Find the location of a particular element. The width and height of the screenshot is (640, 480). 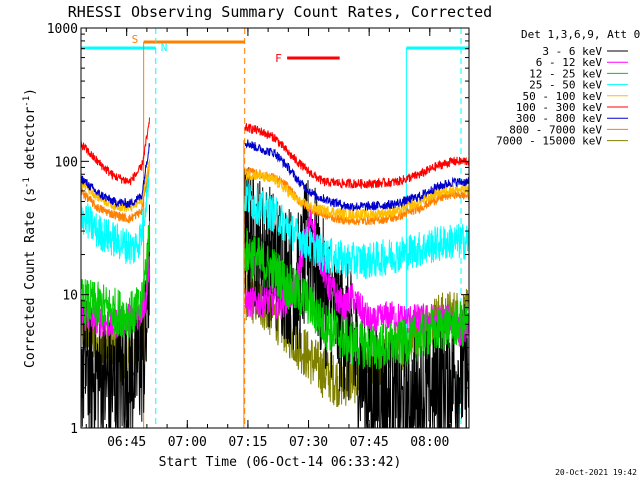

y-tick-label-3: 1000 is located at coordinates (62, 29).